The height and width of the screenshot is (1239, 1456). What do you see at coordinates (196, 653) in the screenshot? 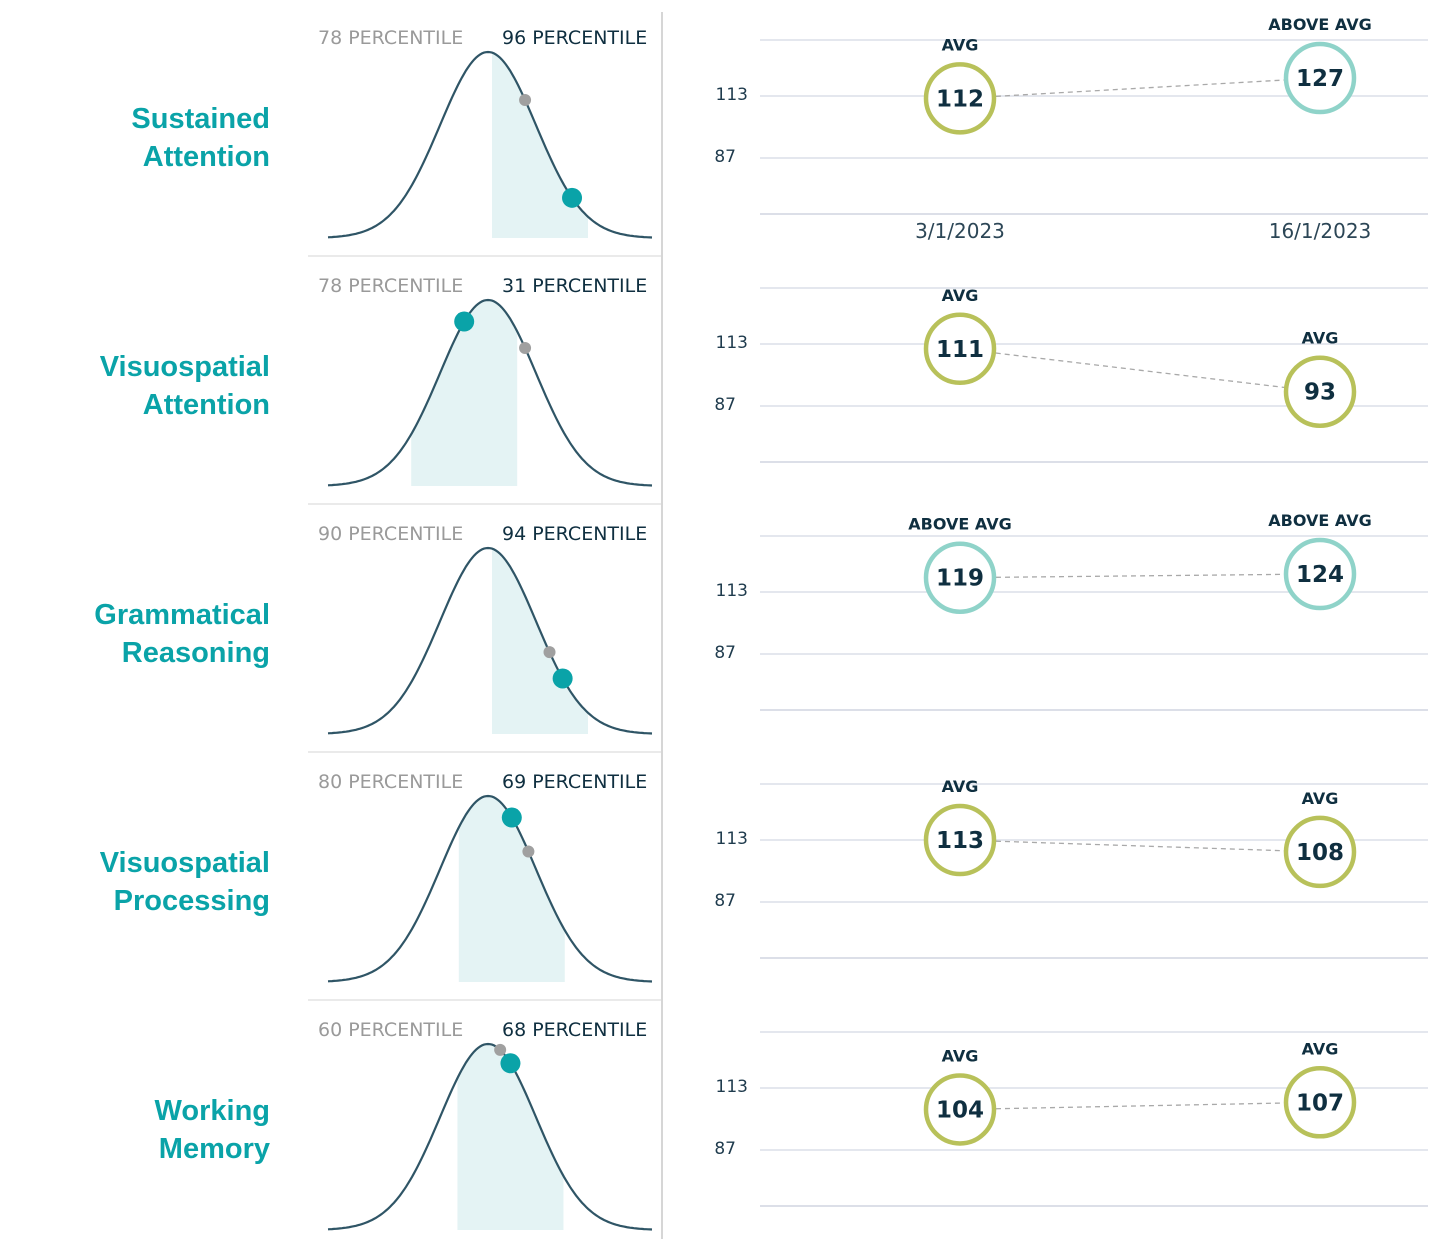
I see `metric-title-line: Reasoning` at bounding box center [196, 653].